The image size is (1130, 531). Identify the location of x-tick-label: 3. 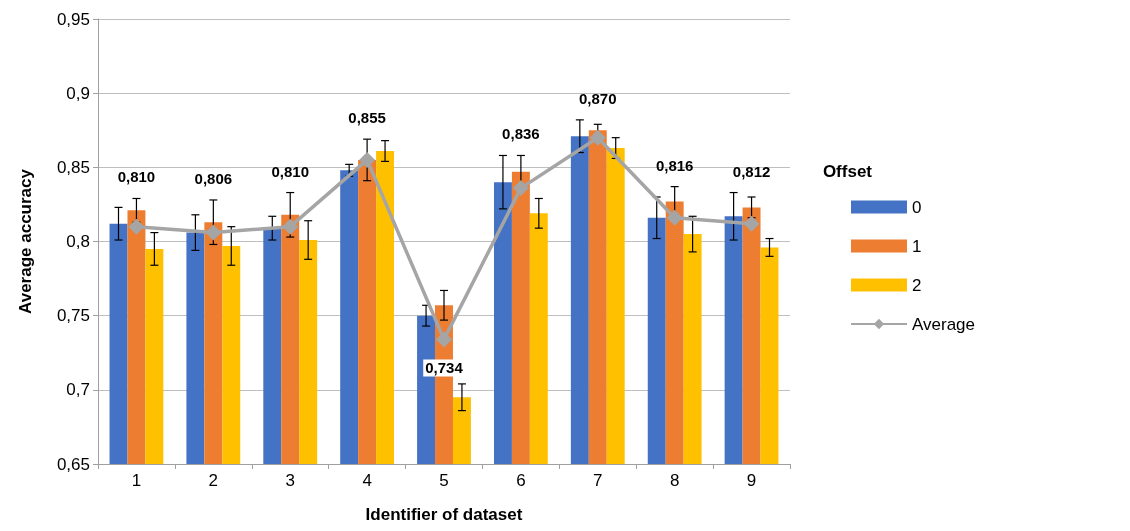
(290, 480).